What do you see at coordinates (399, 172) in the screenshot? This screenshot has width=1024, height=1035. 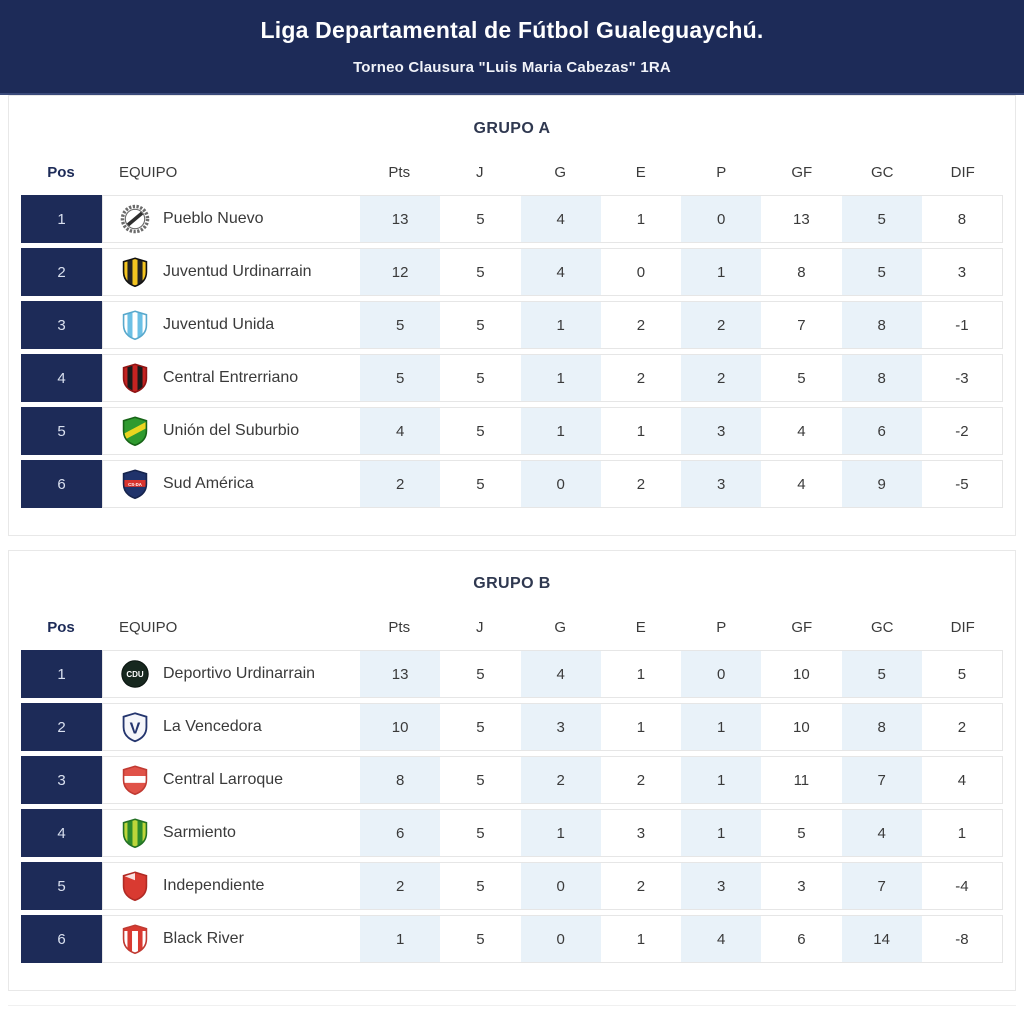 I see `column-header-pts: Pts` at bounding box center [399, 172].